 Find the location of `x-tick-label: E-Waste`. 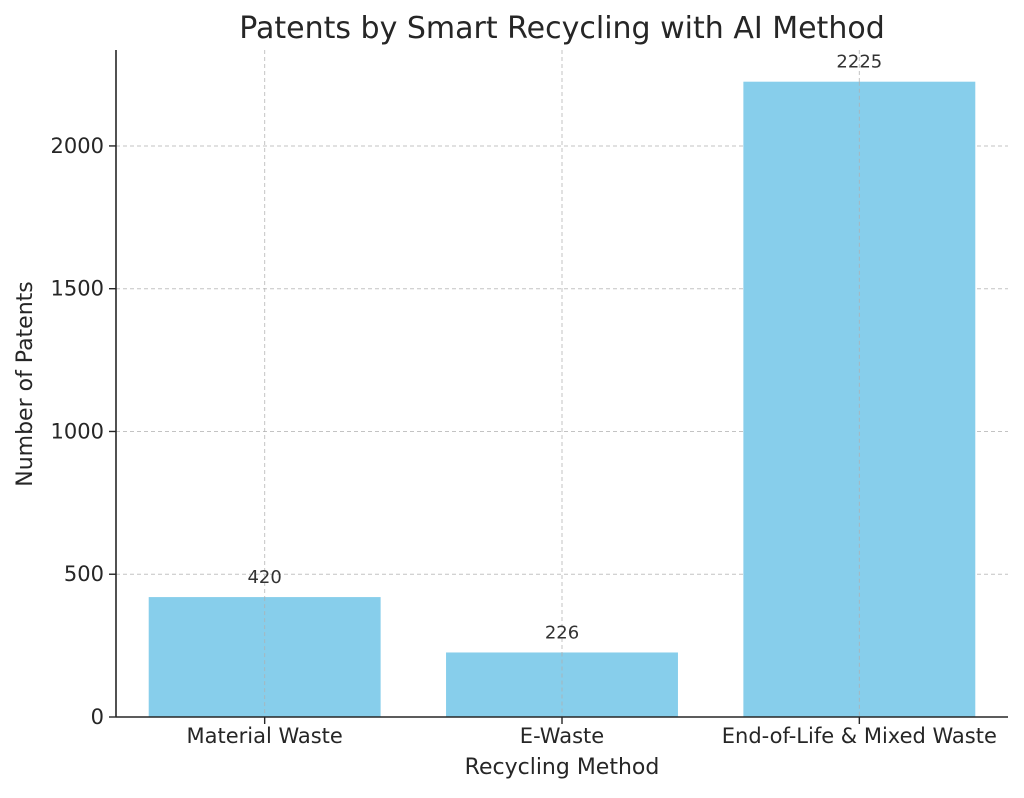

x-tick-label: E-Waste is located at coordinates (562, 736).